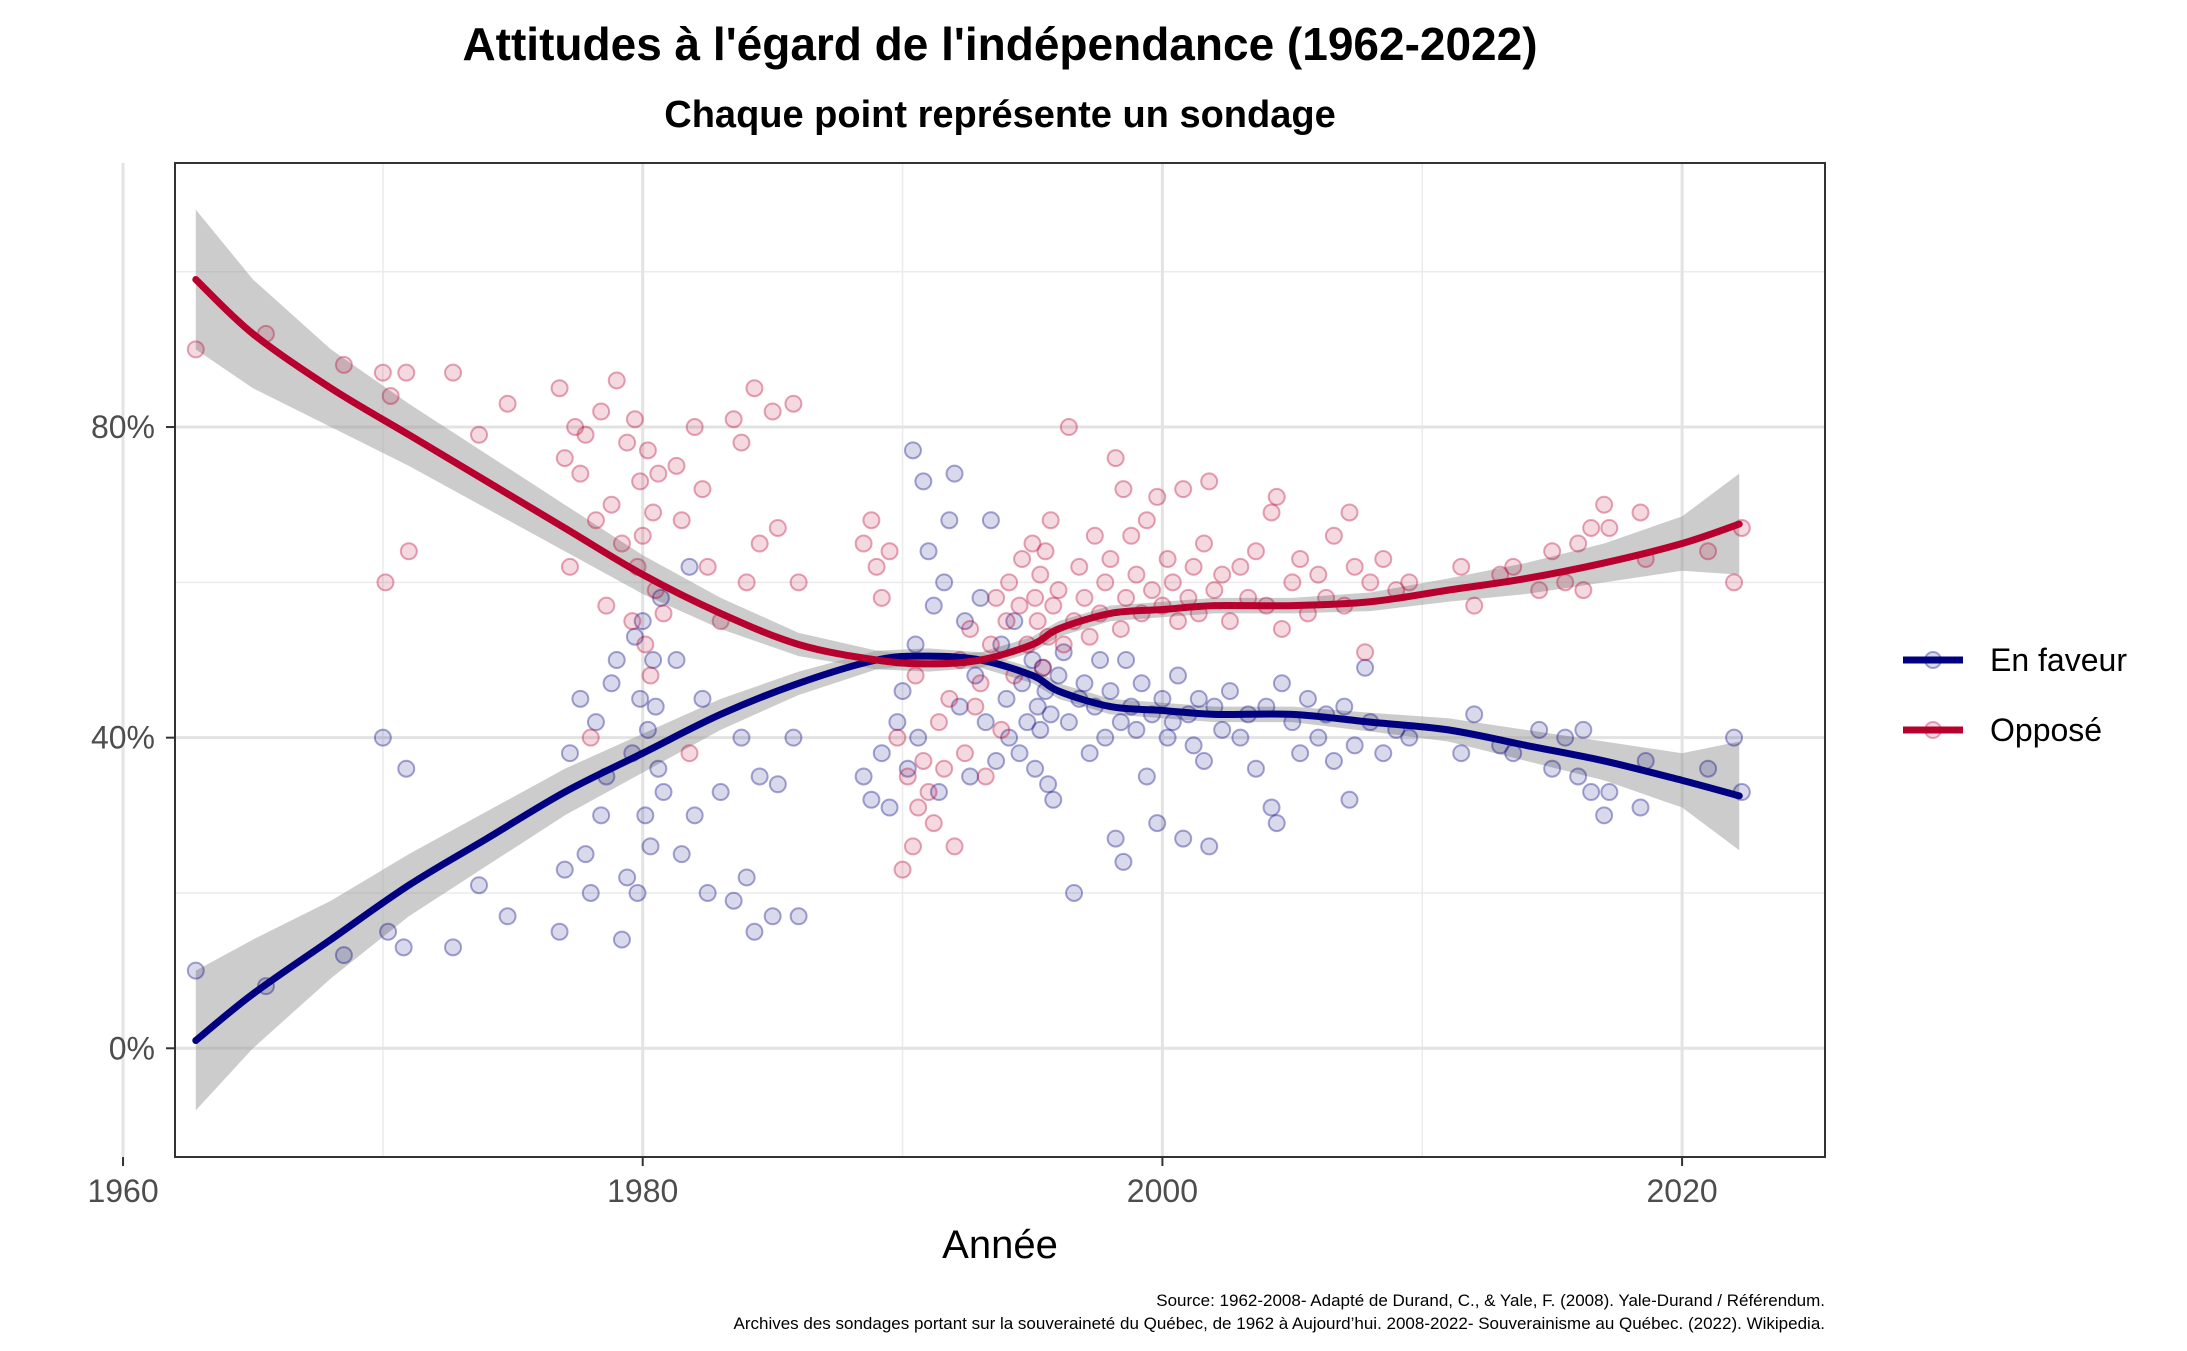 The height and width of the screenshot is (1351, 2187). I want to click on y-tick-label: 80%, so click(123, 427).